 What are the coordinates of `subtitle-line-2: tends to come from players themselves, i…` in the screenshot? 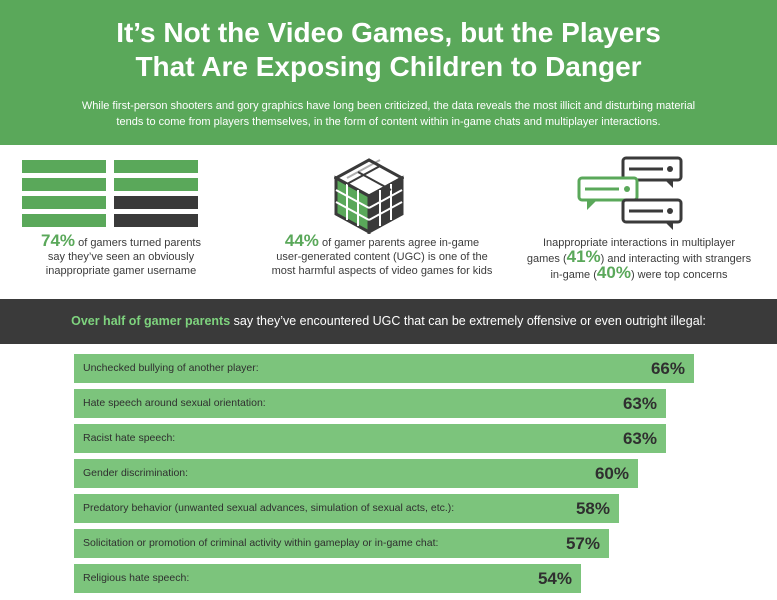 It's located at (388, 122).